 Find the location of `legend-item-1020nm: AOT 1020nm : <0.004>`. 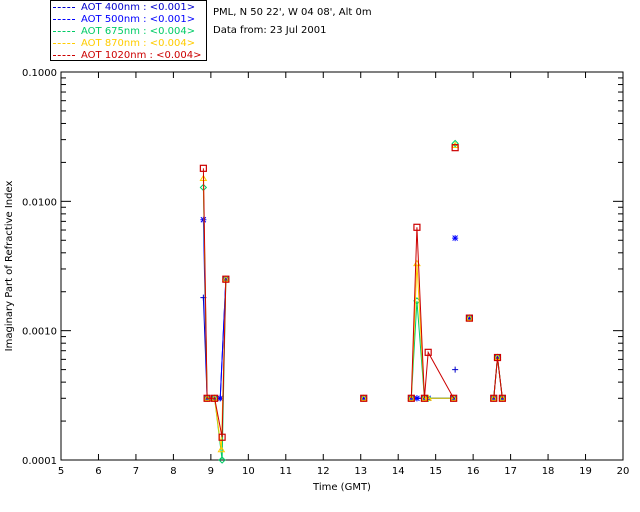

legend-item-1020nm: AOT 1020nm : <0.004> is located at coordinates (128, 56).